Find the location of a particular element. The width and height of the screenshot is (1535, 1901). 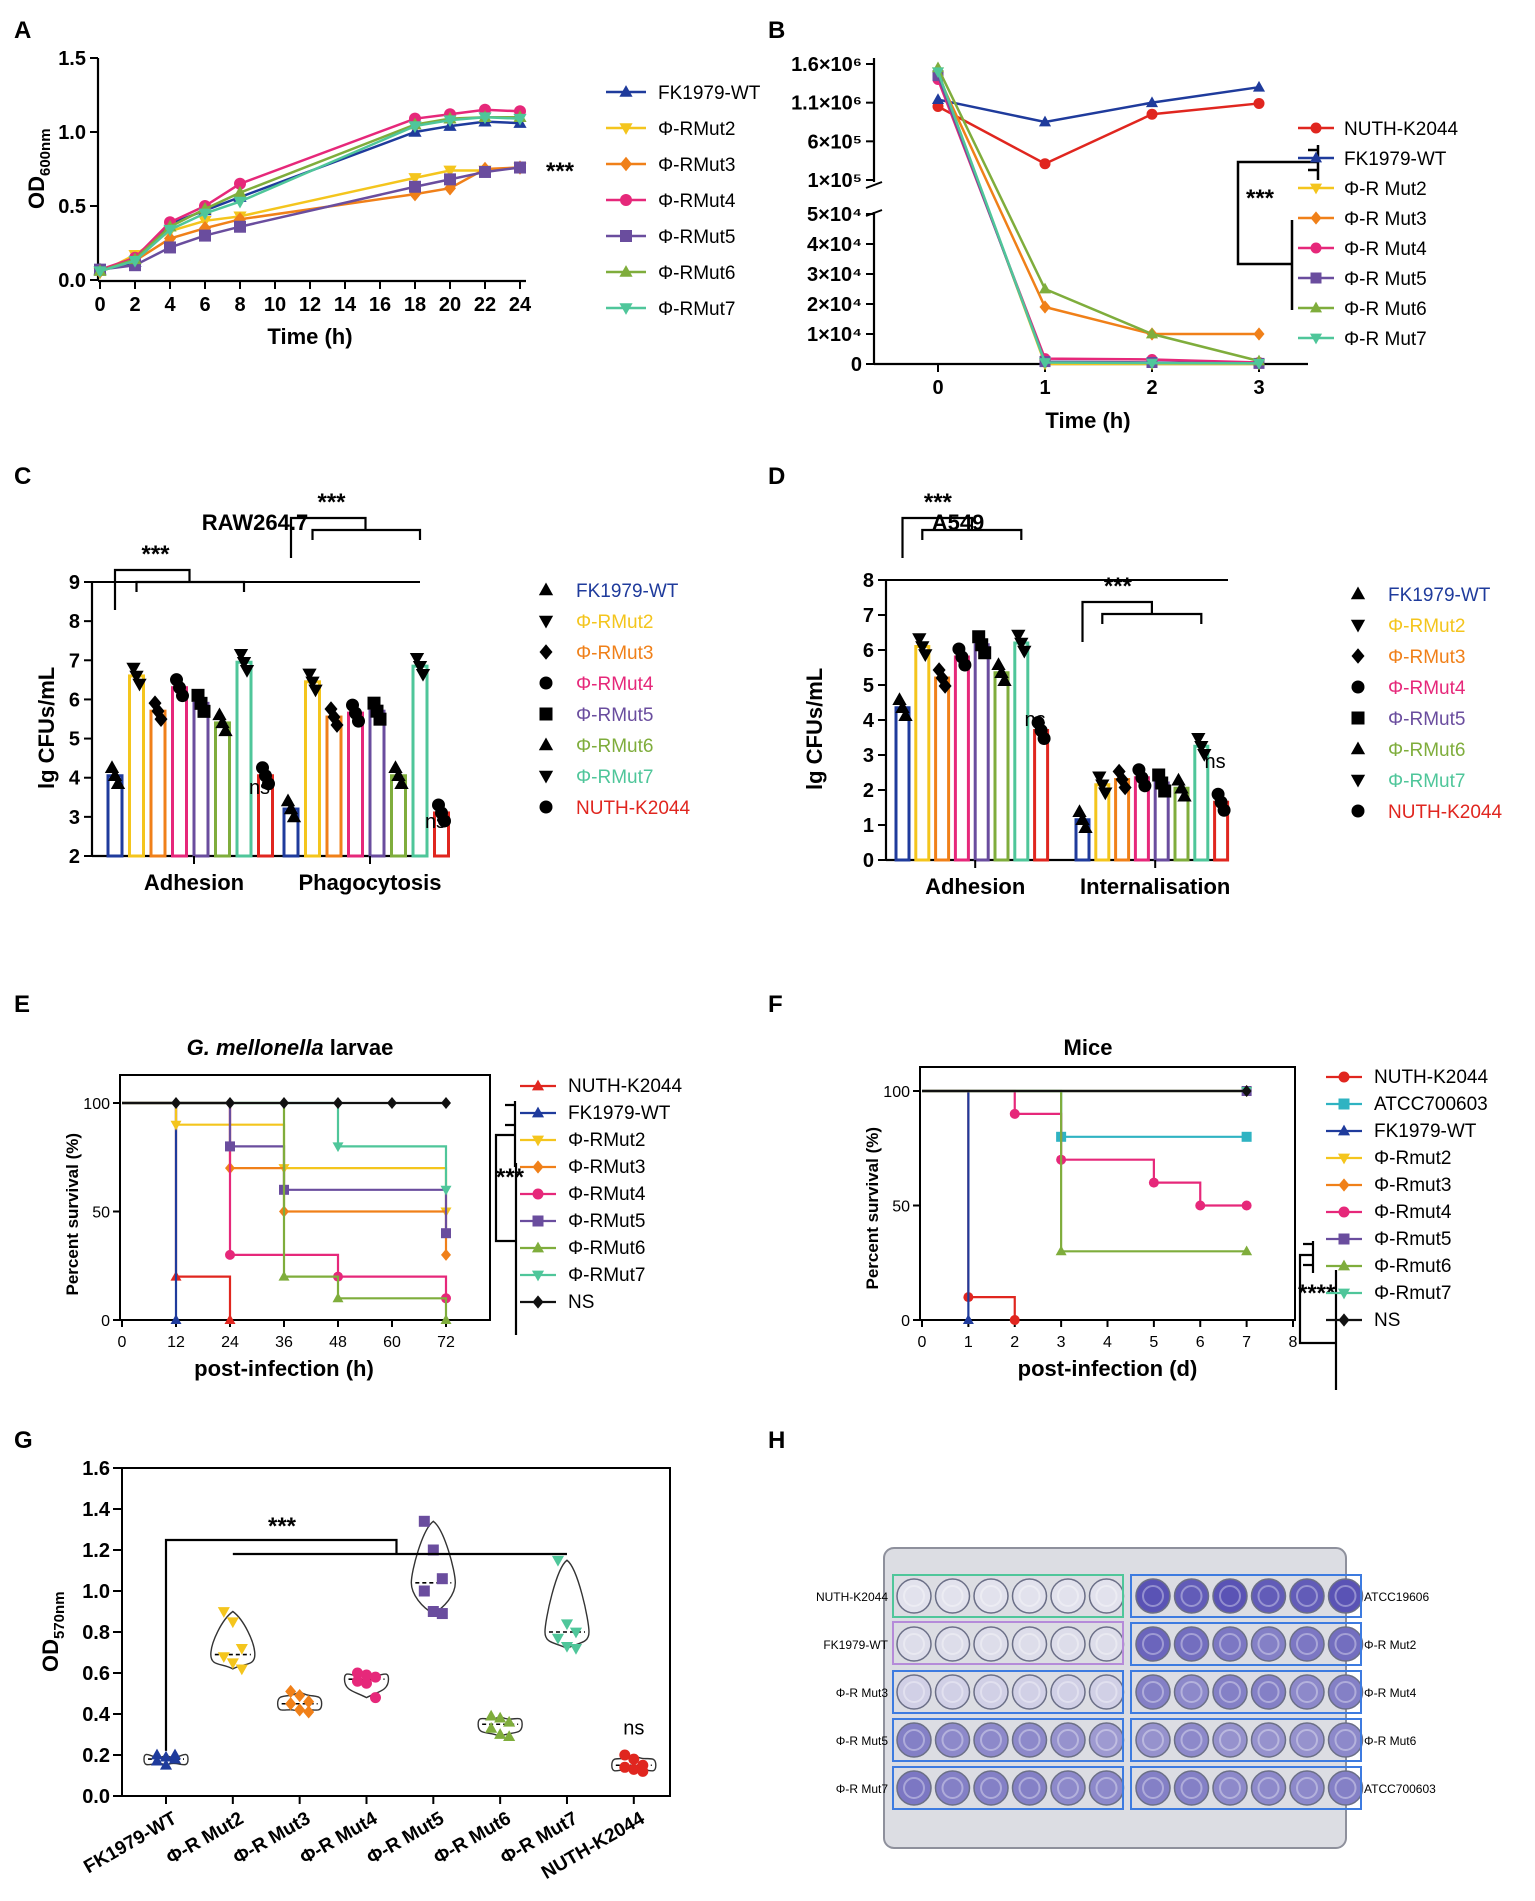

plate-row-label-left: Φ-R Mut3 is located at coordinates (862, 1693).